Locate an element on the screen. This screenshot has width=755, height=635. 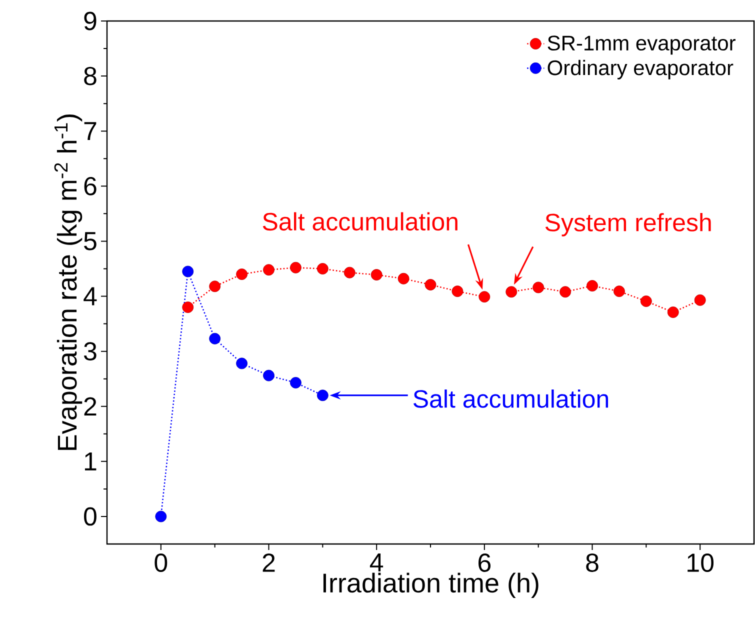
y-tick-label: 2 is located at coordinates (90, 406).